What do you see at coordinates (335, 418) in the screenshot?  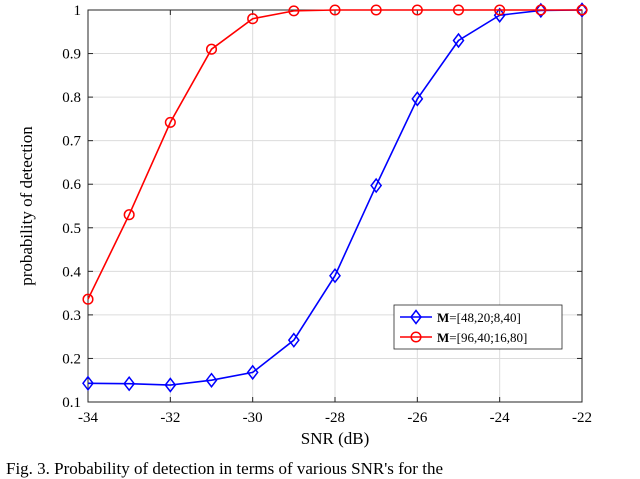 I see `x-tick-label: -28` at bounding box center [335, 418].